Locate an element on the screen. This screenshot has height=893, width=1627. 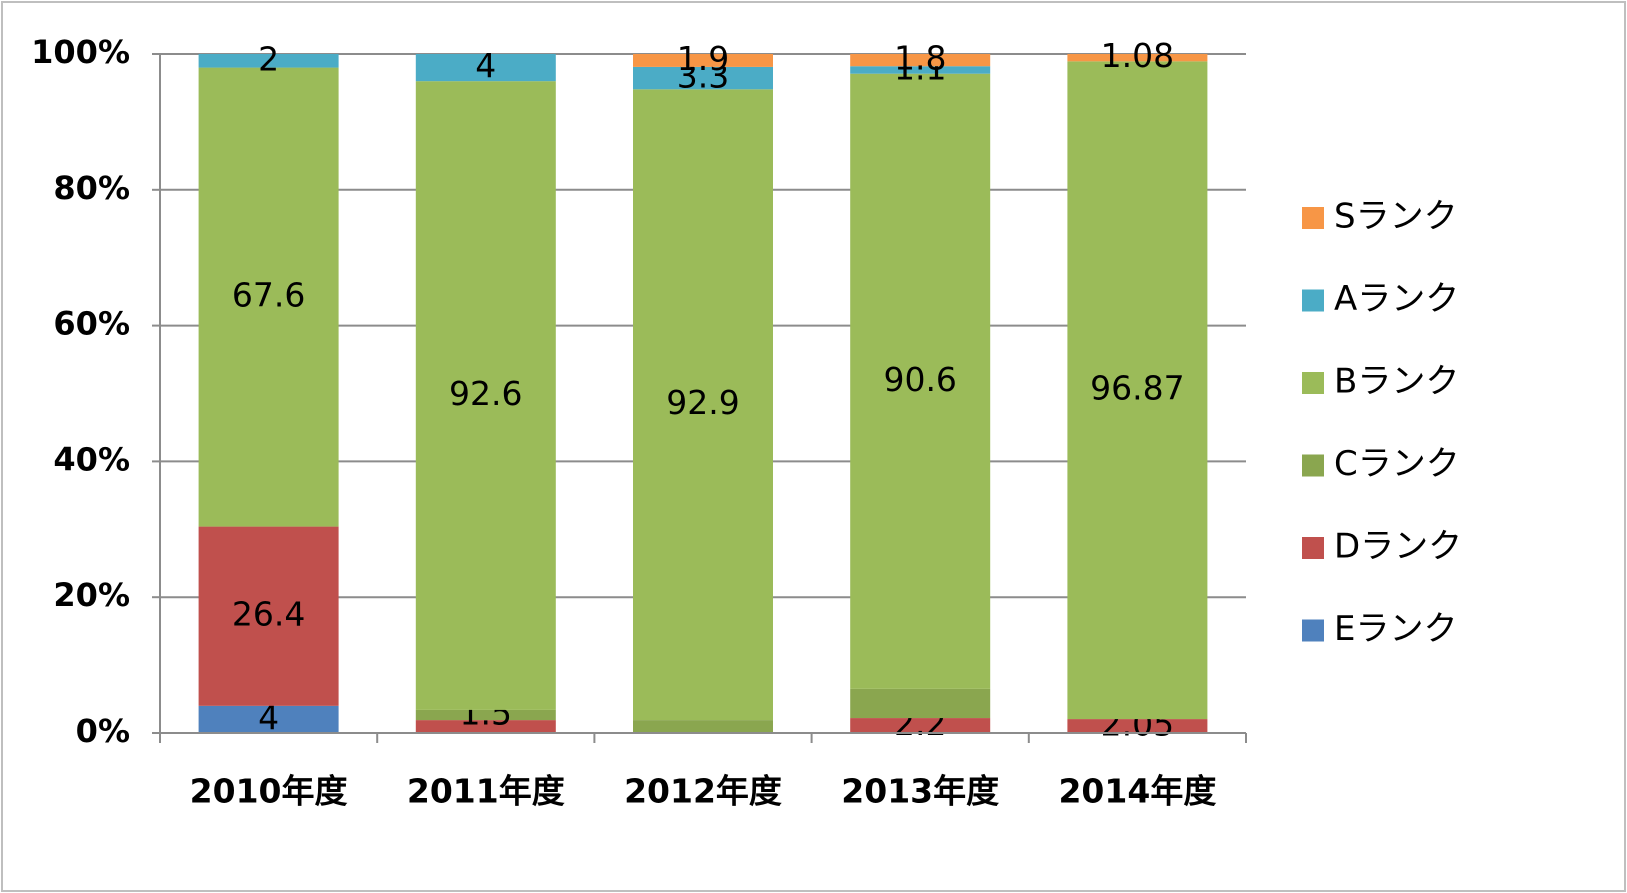
y-tick-label: 40% is located at coordinates (91, 459).